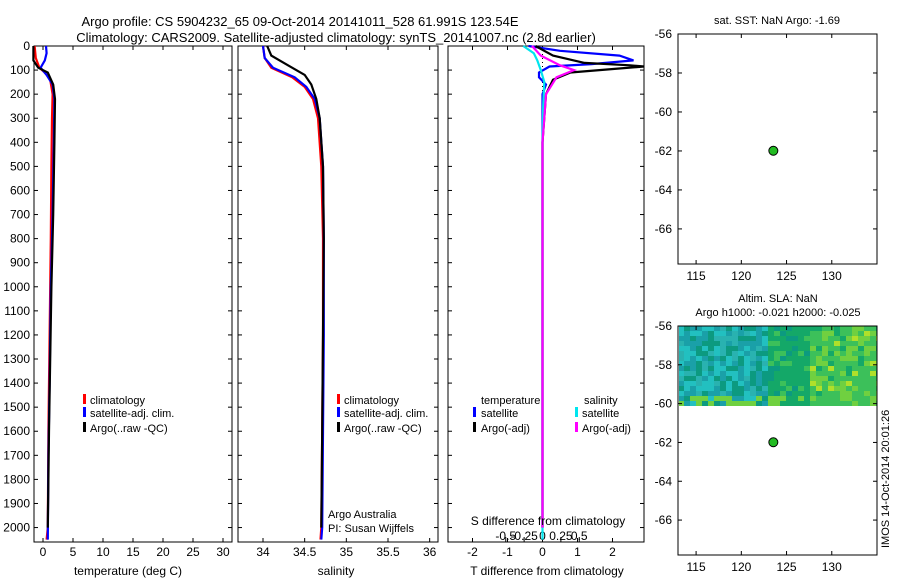  What do you see at coordinates (664, 365) in the screenshot?
I see `y-tick-label: -58` at bounding box center [664, 365].